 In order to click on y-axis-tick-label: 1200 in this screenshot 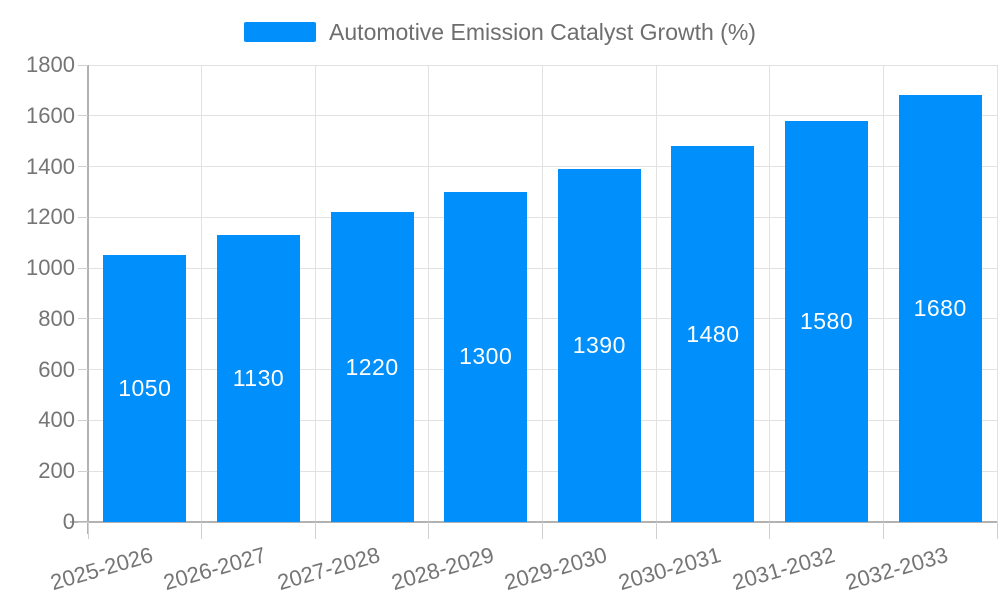, I will do `click(50, 217)`.